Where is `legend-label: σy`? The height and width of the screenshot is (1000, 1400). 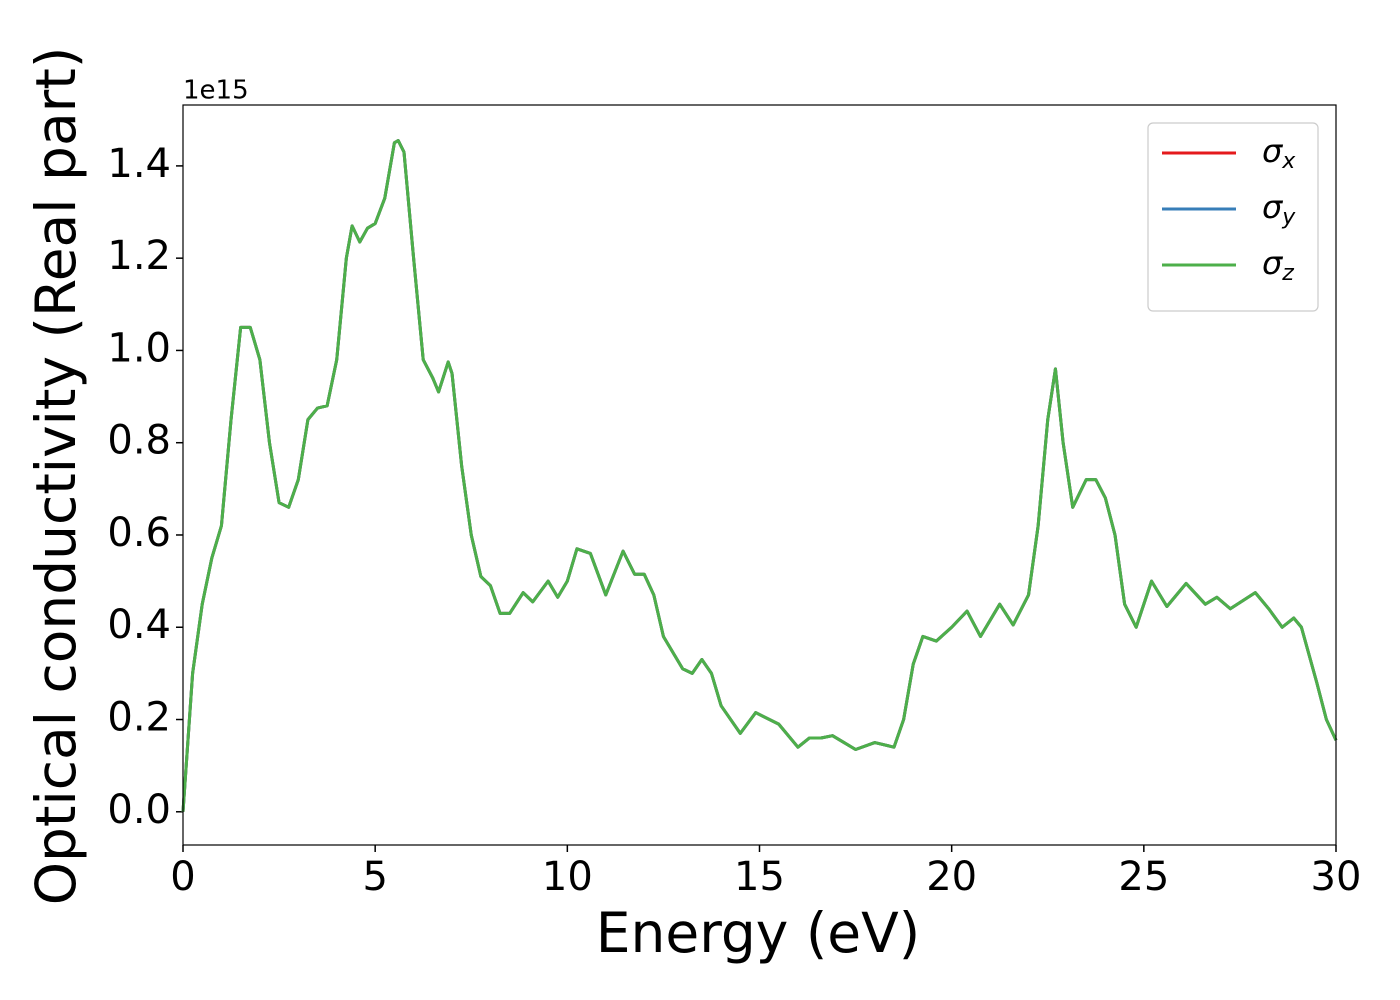
legend-label: σy is located at coordinates (1279, 209).